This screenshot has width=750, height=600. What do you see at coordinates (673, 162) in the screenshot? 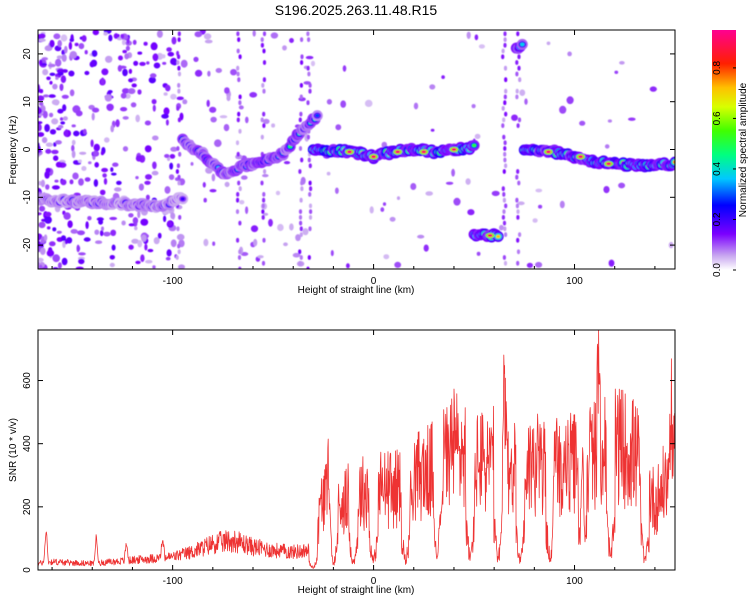
I see `ridge-core` at bounding box center [673, 162].